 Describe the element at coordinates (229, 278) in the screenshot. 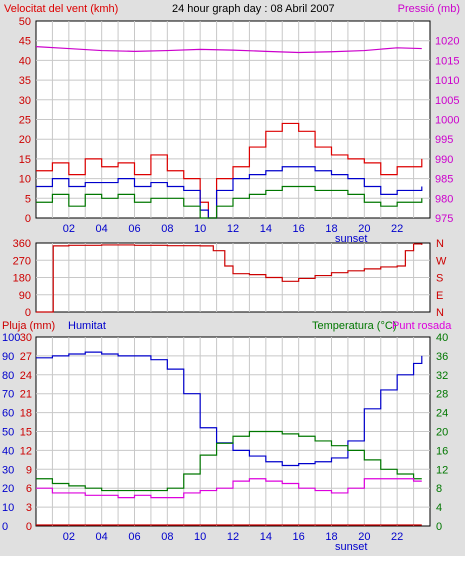

I see `series-direction-line` at that location.